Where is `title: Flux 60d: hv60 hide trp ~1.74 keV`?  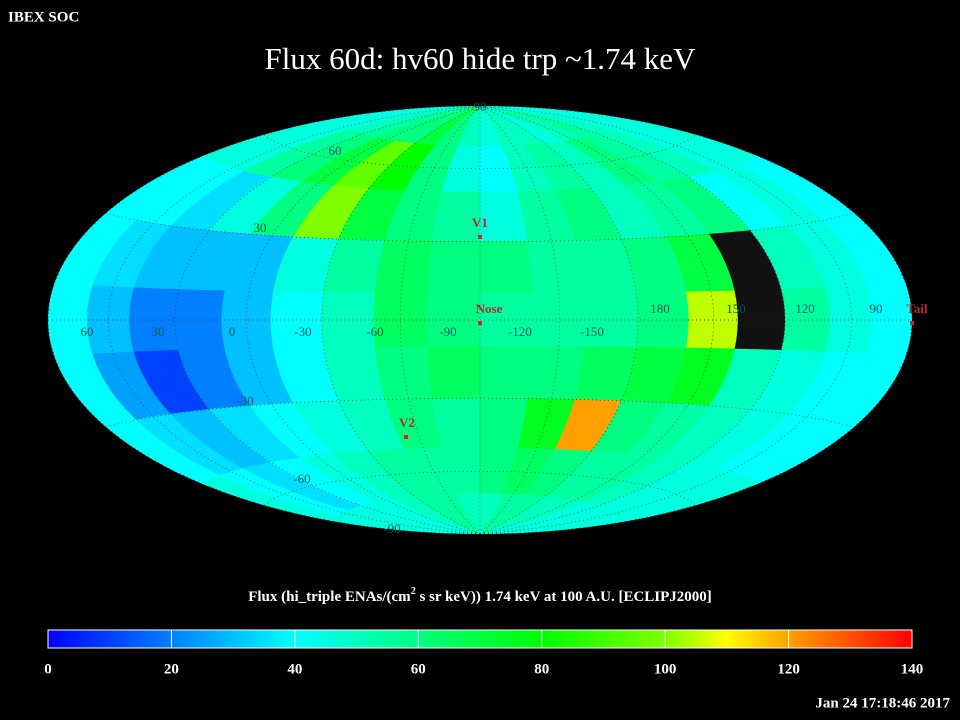
title: Flux 60d: hv60 hide trp ~1.74 keV is located at coordinates (481, 58).